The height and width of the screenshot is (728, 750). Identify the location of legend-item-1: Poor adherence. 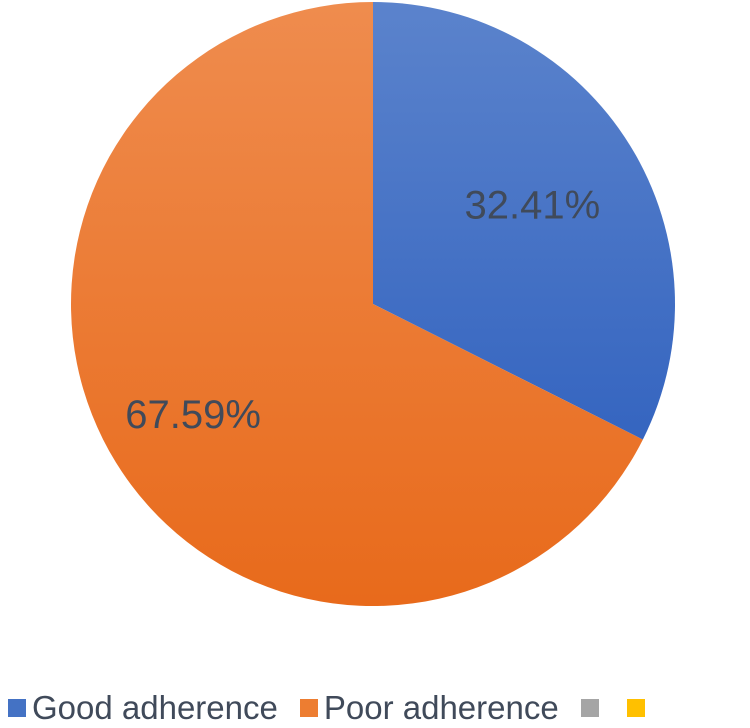
(429, 708).